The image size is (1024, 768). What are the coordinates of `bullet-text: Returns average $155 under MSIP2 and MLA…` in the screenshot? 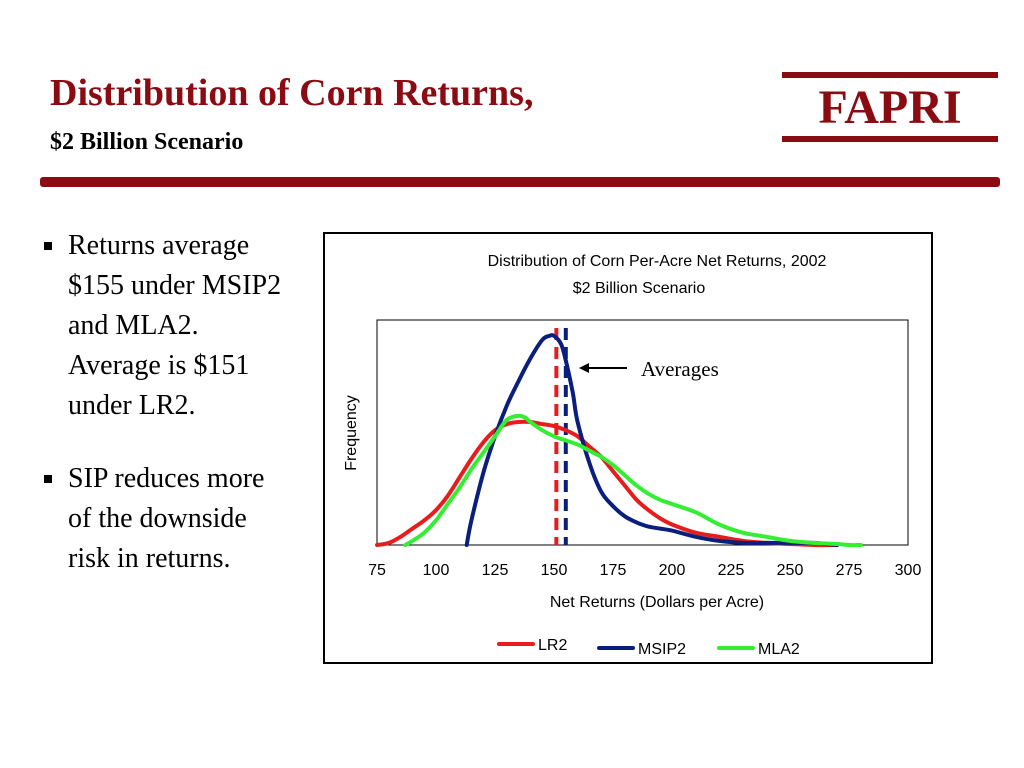 It's located at (175, 325).